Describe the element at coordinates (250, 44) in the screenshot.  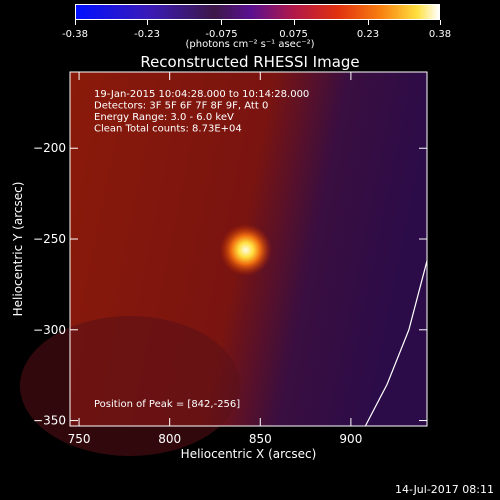
I see `colorbar-units: (photons cm⁻² s⁻¹ asec⁻²)` at that location.